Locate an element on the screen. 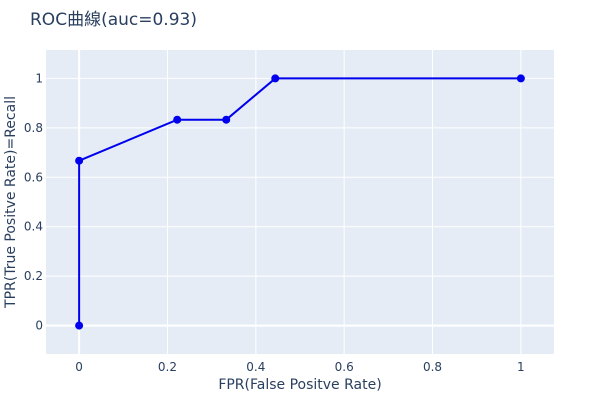 The image size is (600, 400). y-tick-label: 0.6 is located at coordinates (33, 177).